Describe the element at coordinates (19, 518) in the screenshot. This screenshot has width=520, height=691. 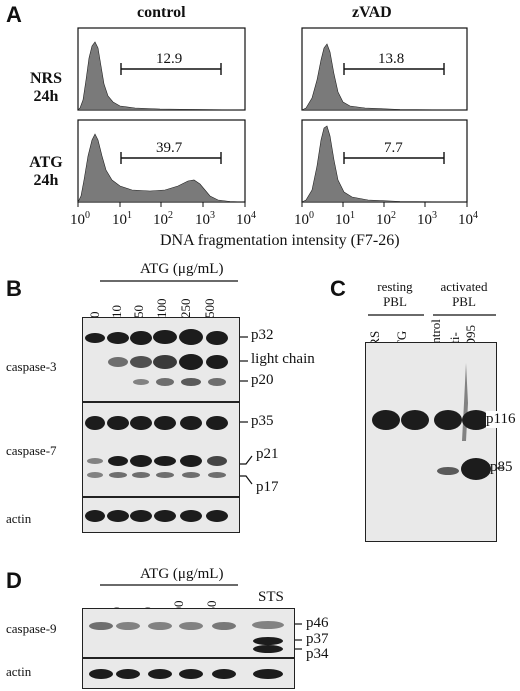
I see `row-label-actin-b: actin` at that location.